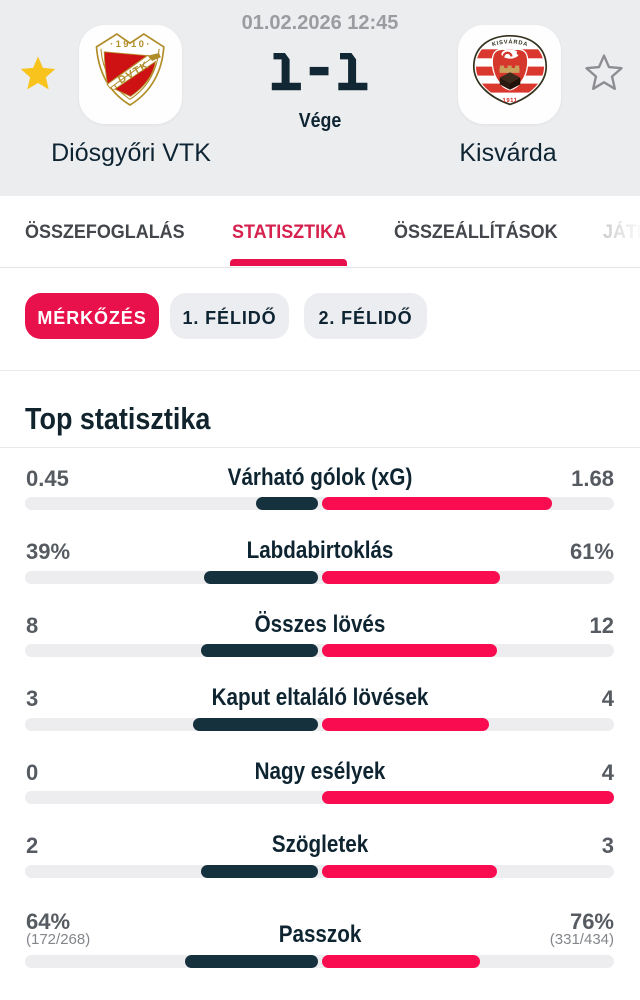 This screenshot has width=640, height=1000. I want to click on svg-text: KISVÁRDA, so click(509, 42).